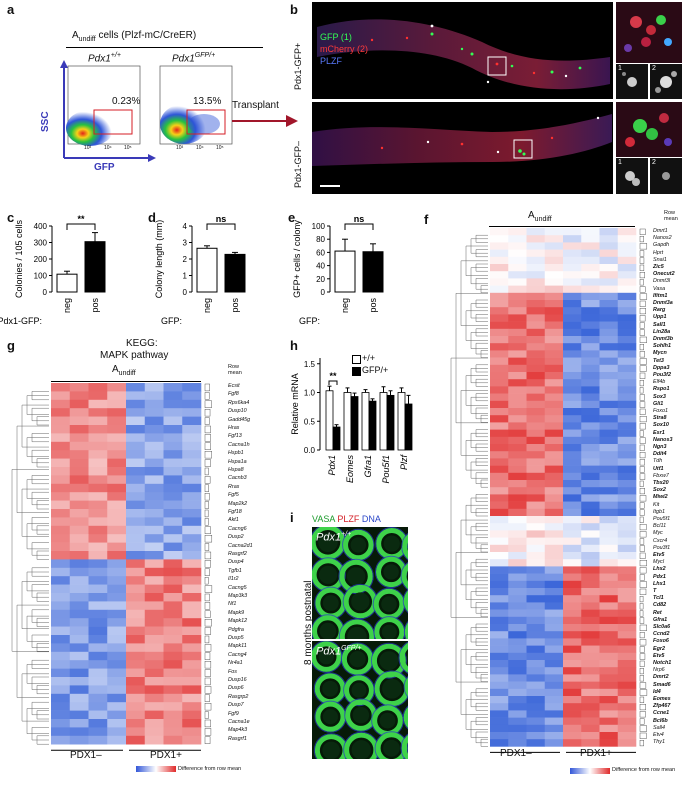  I want to click on gene-label: Lhx2, so click(659, 569).